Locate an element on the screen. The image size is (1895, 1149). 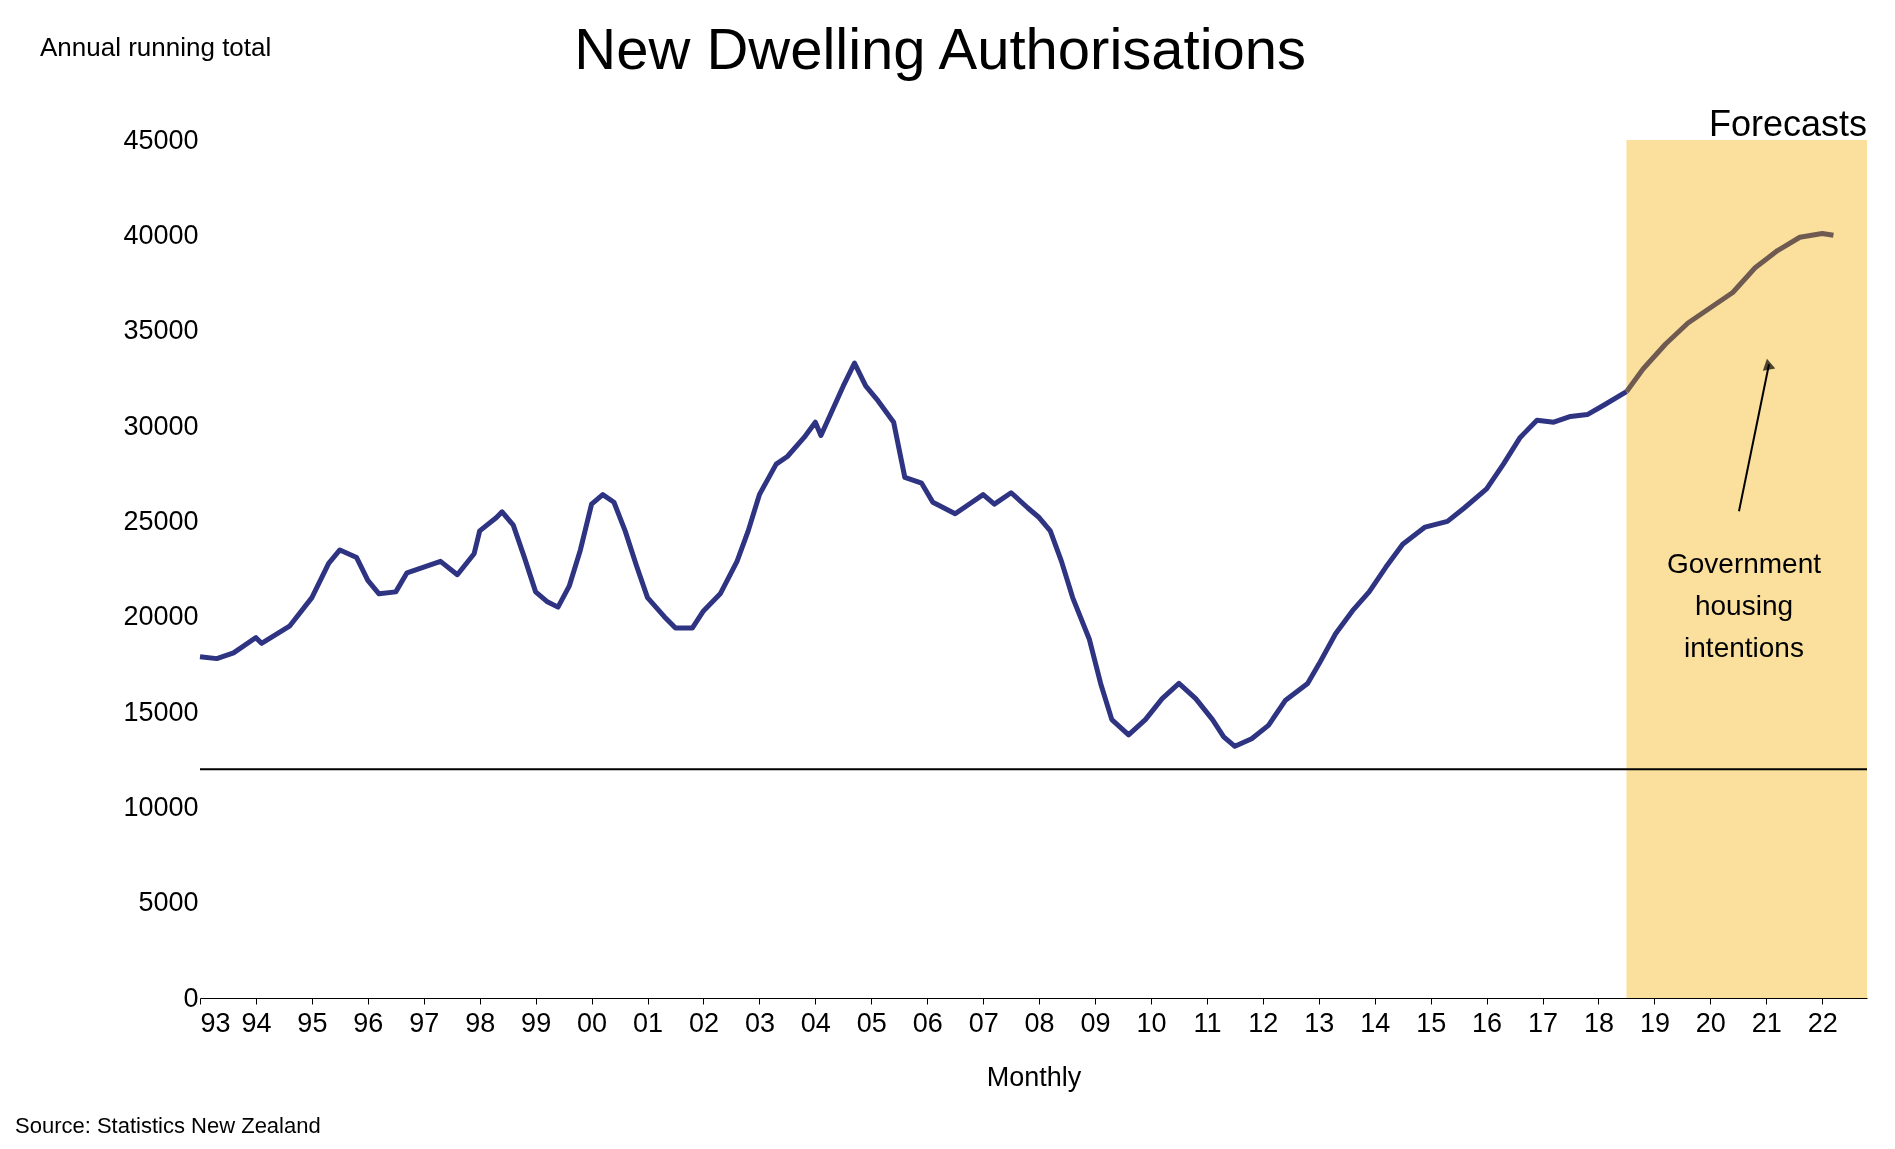
source-note: Source: Statistics New Zealand is located at coordinates (168, 1125).